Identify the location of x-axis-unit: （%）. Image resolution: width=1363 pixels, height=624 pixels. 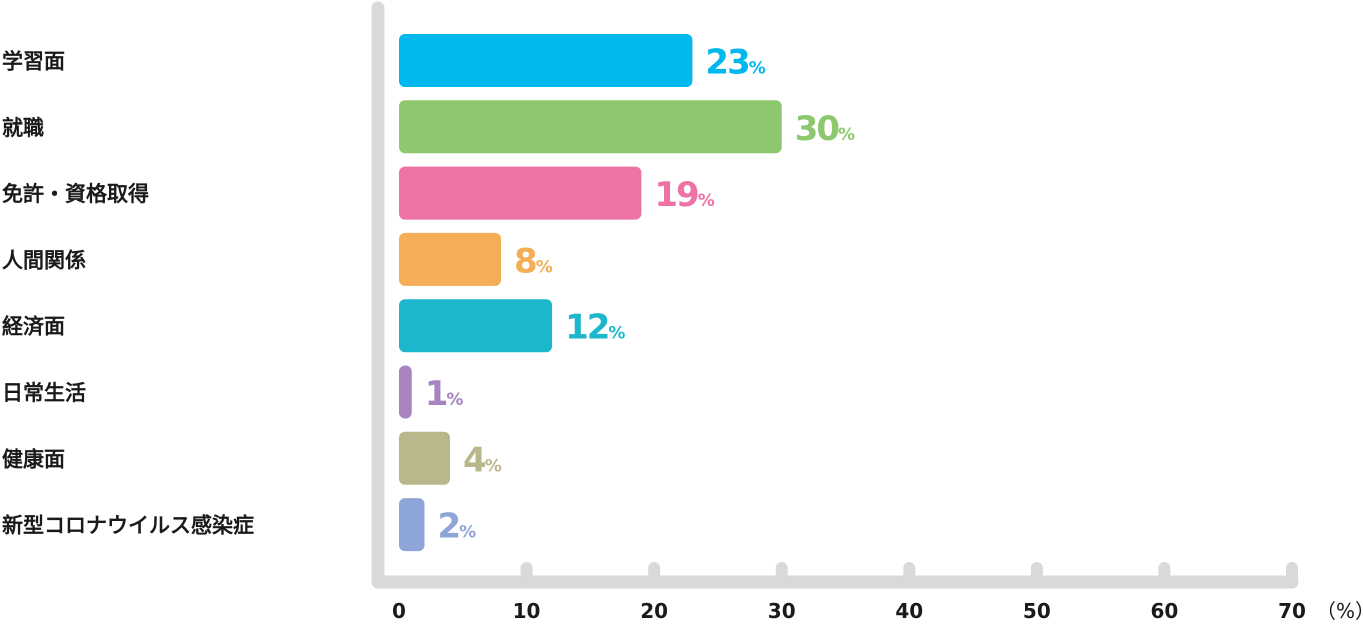
(1339, 611).